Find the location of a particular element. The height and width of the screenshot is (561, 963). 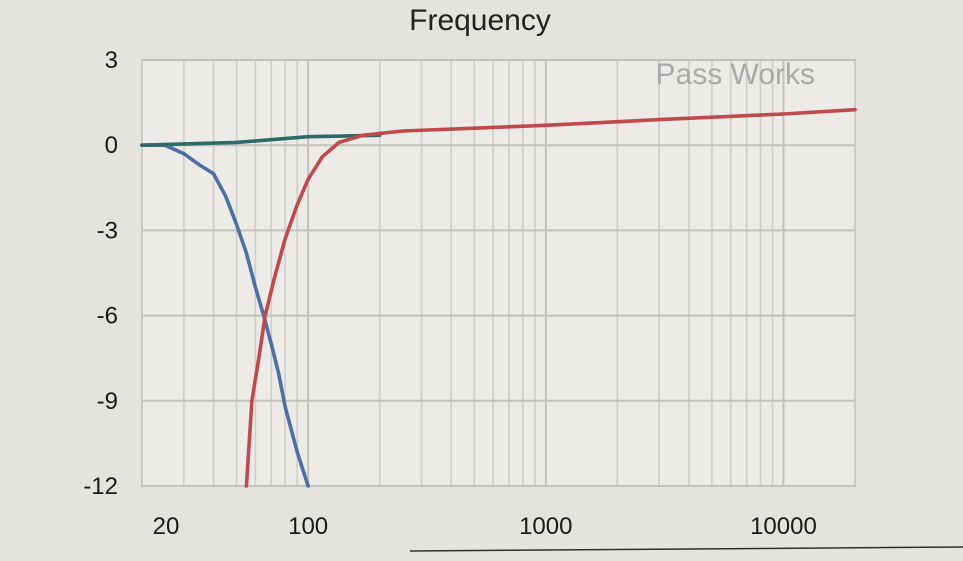

x-tick-label: 100 is located at coordinates (308, 526).